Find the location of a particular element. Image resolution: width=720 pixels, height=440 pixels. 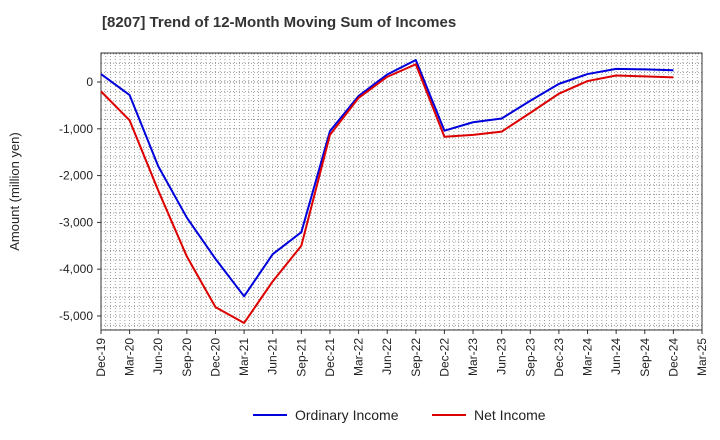

x-tick-label: Mar-25 is located at coordinates (702, 357).